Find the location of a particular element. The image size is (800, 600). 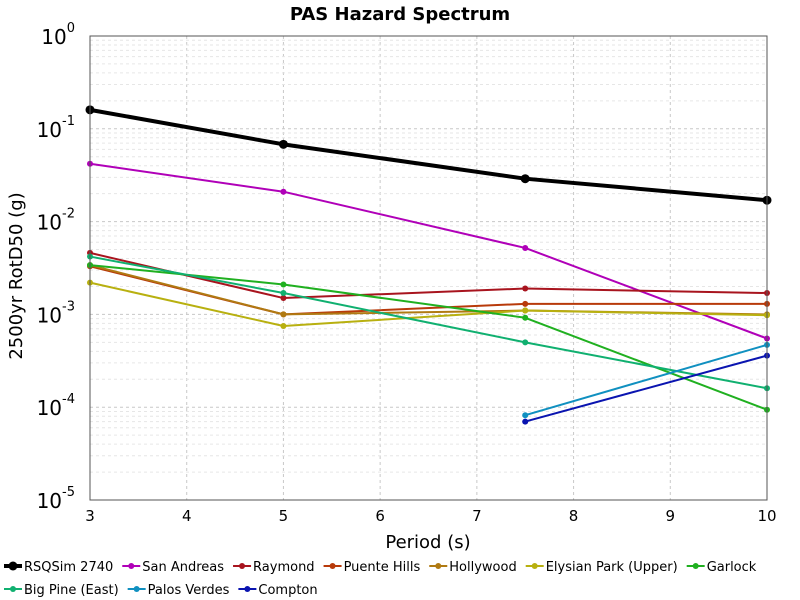

legend-item: RSQSim 2740 is located at coordinates (58, 567).